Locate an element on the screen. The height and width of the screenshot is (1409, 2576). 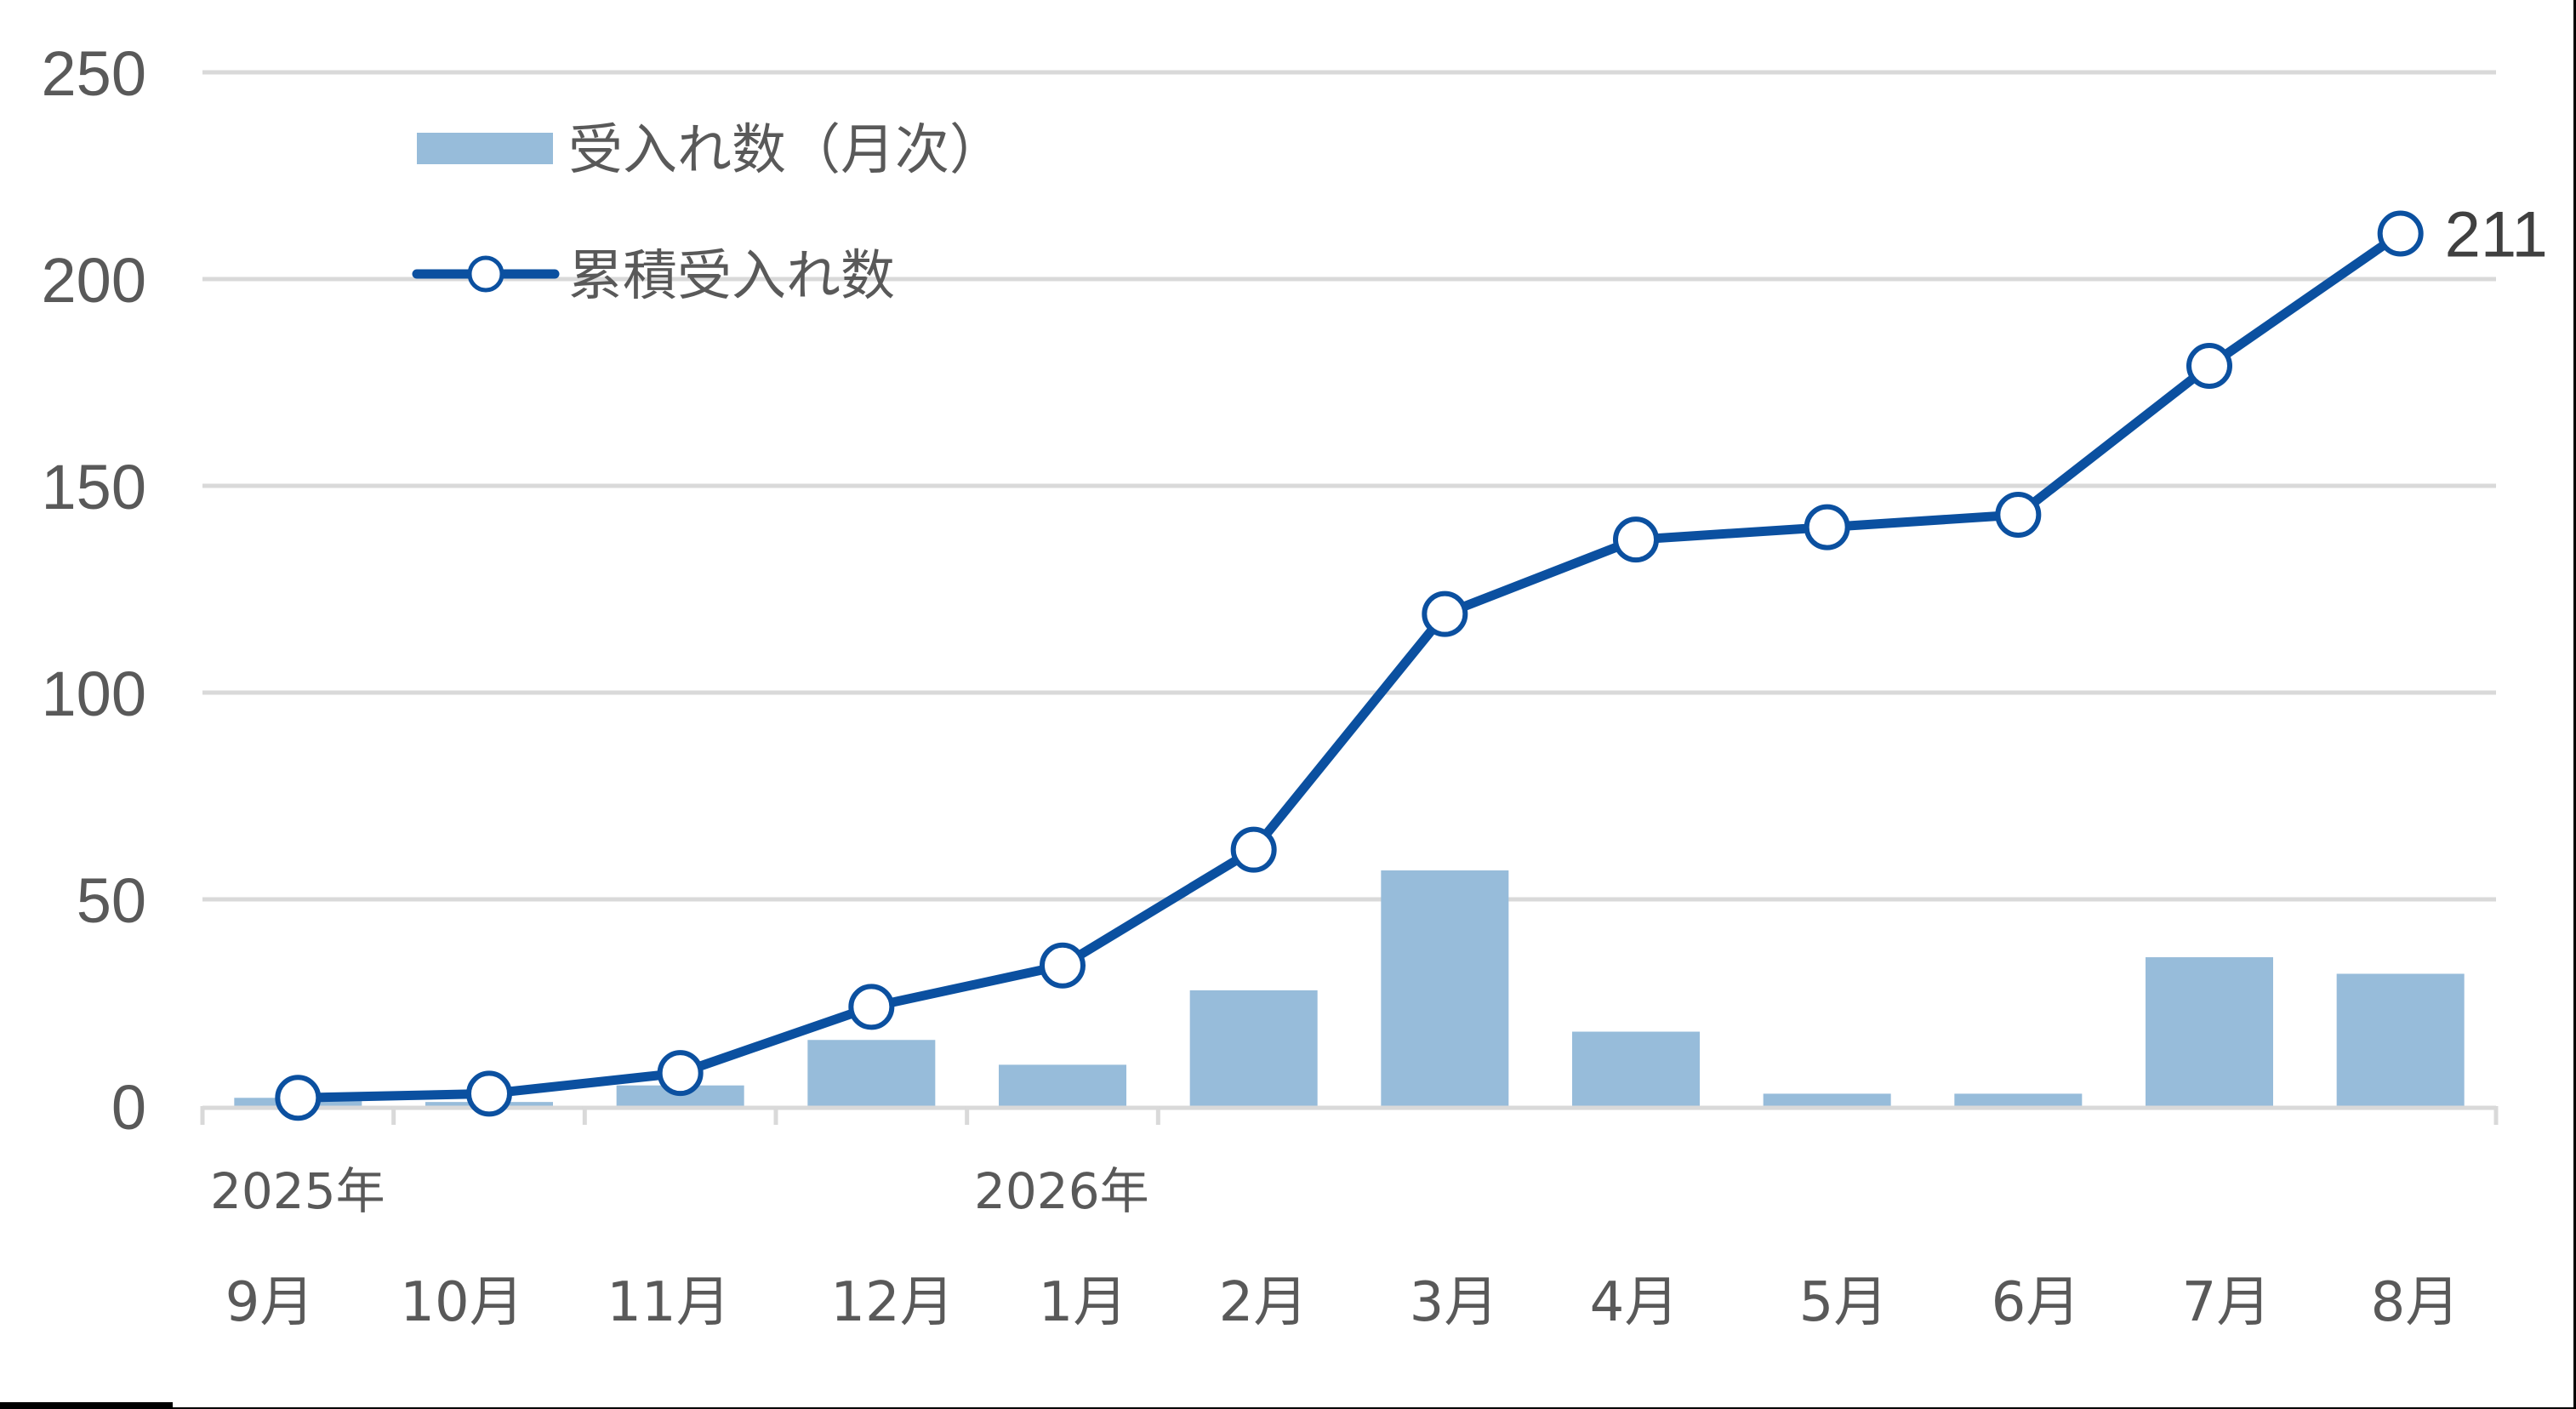
legend-item-monthly: 受入れ数（月次） is located at coordinates (710, 150).